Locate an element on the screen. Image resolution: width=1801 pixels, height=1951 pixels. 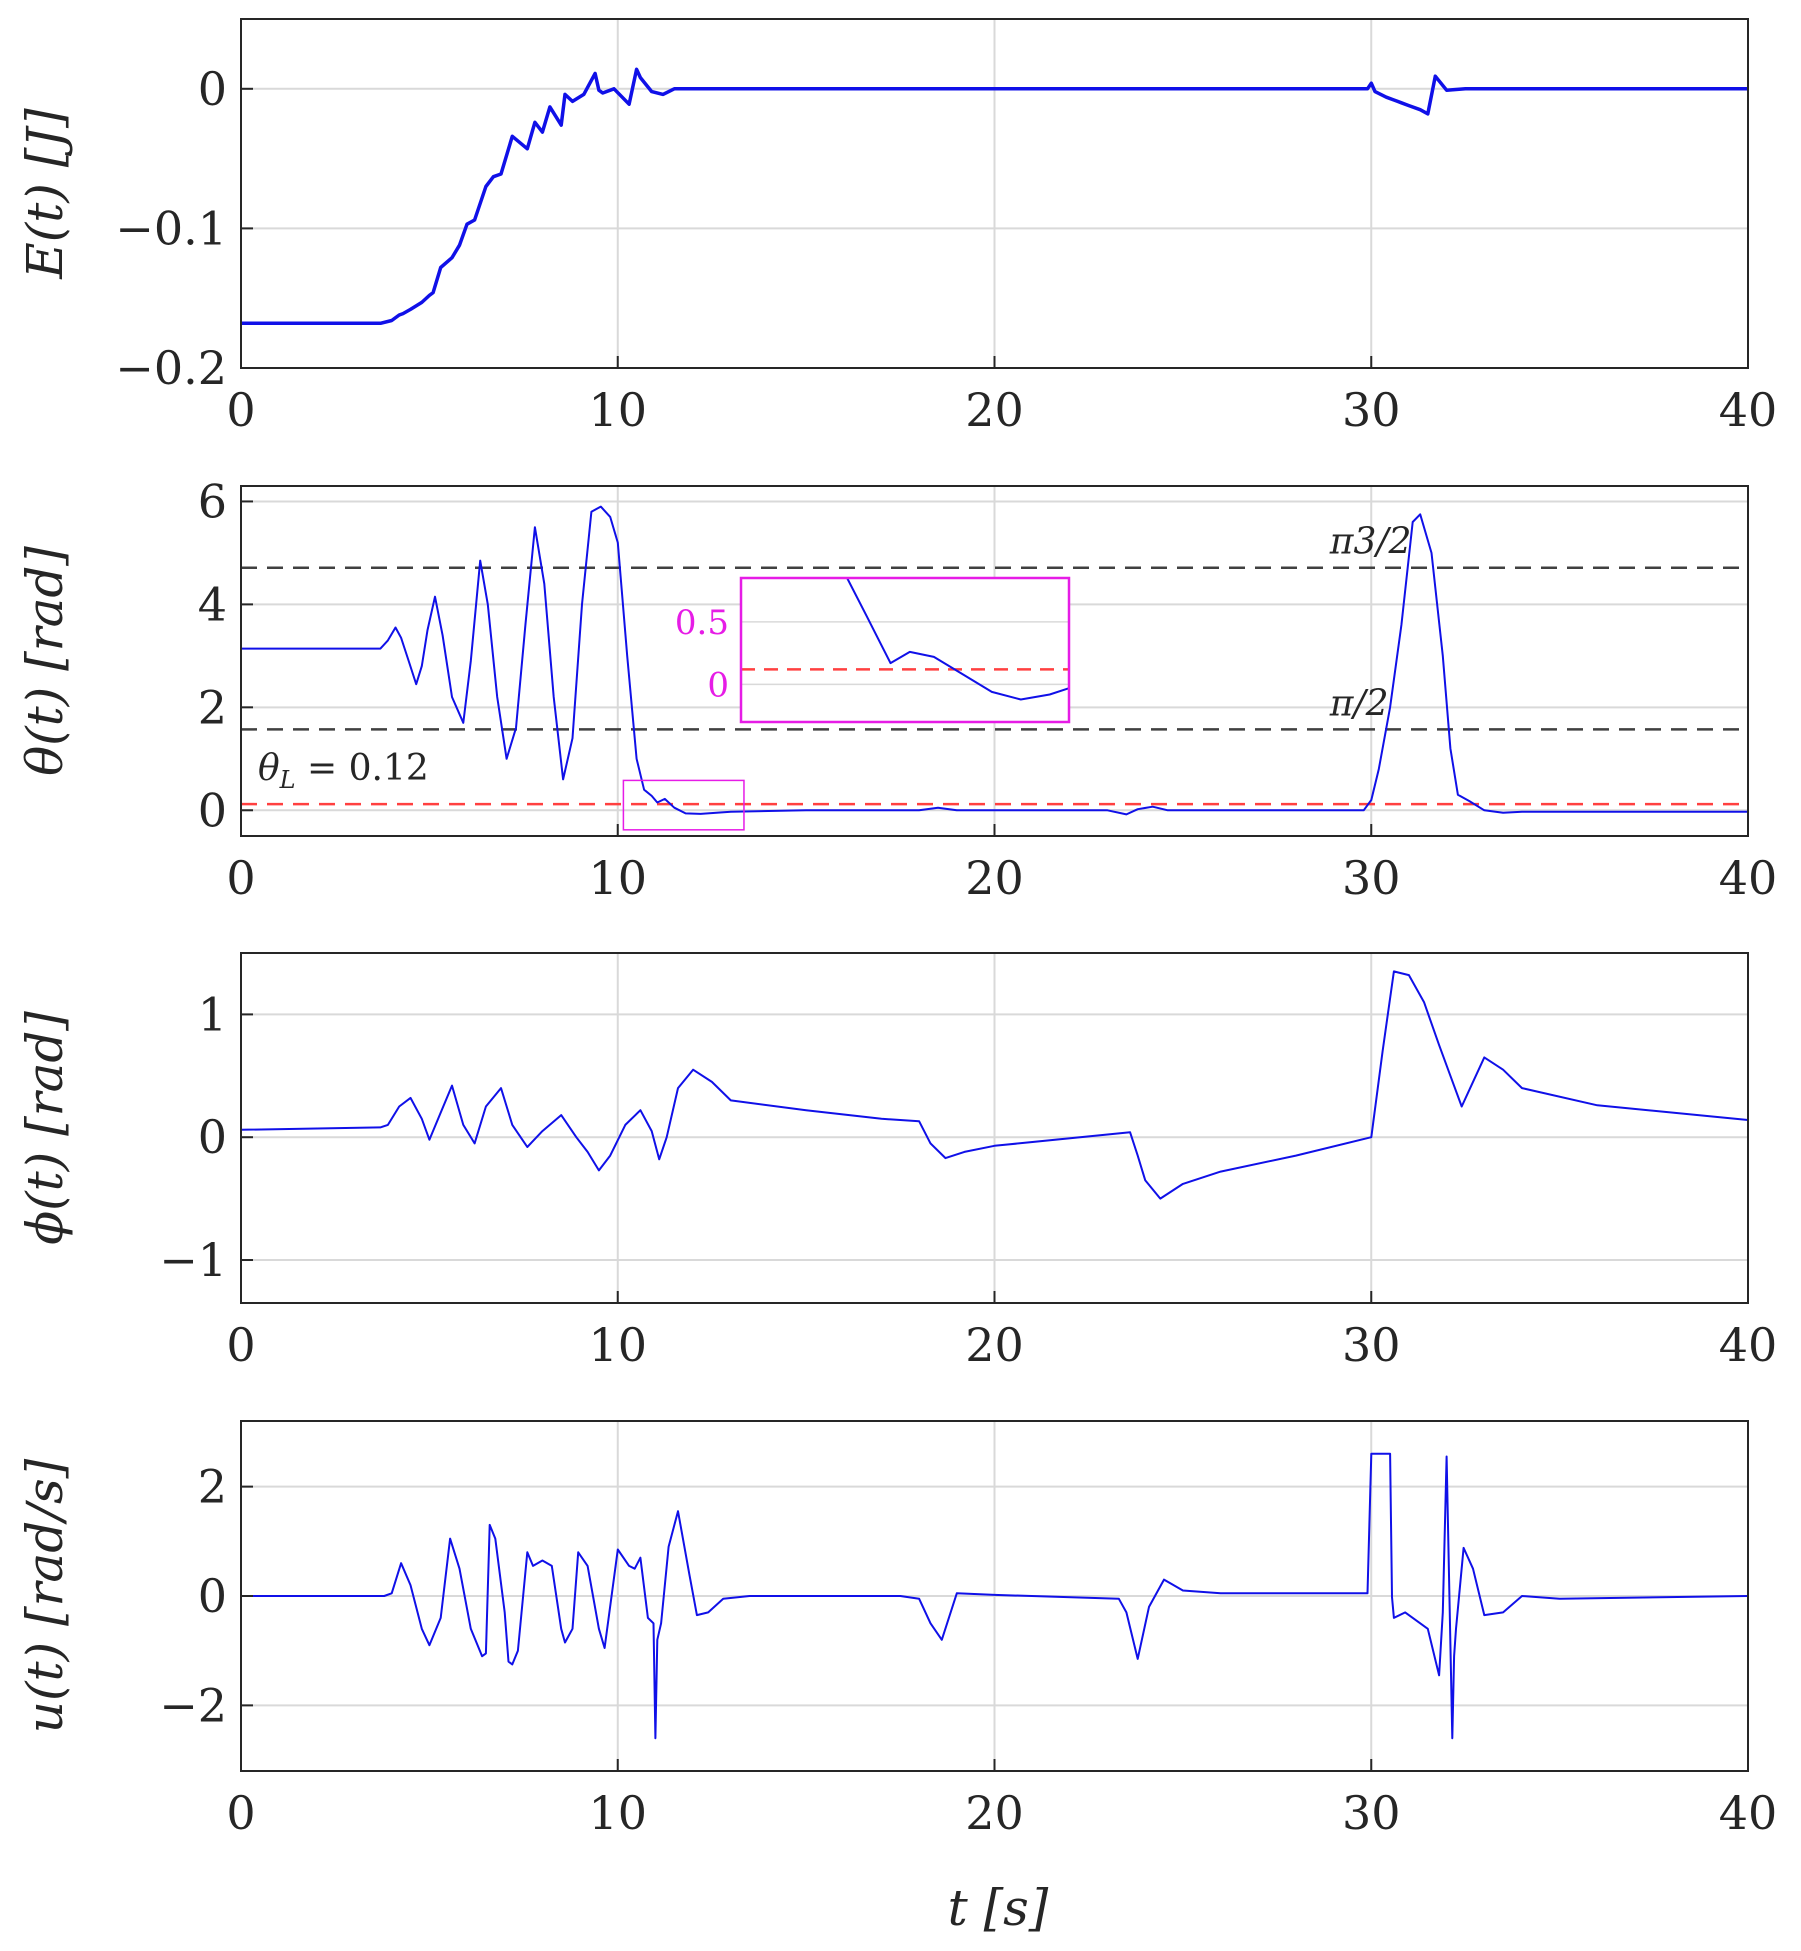
reference-line-label: π/2 is located at coordinates (1359, 703).